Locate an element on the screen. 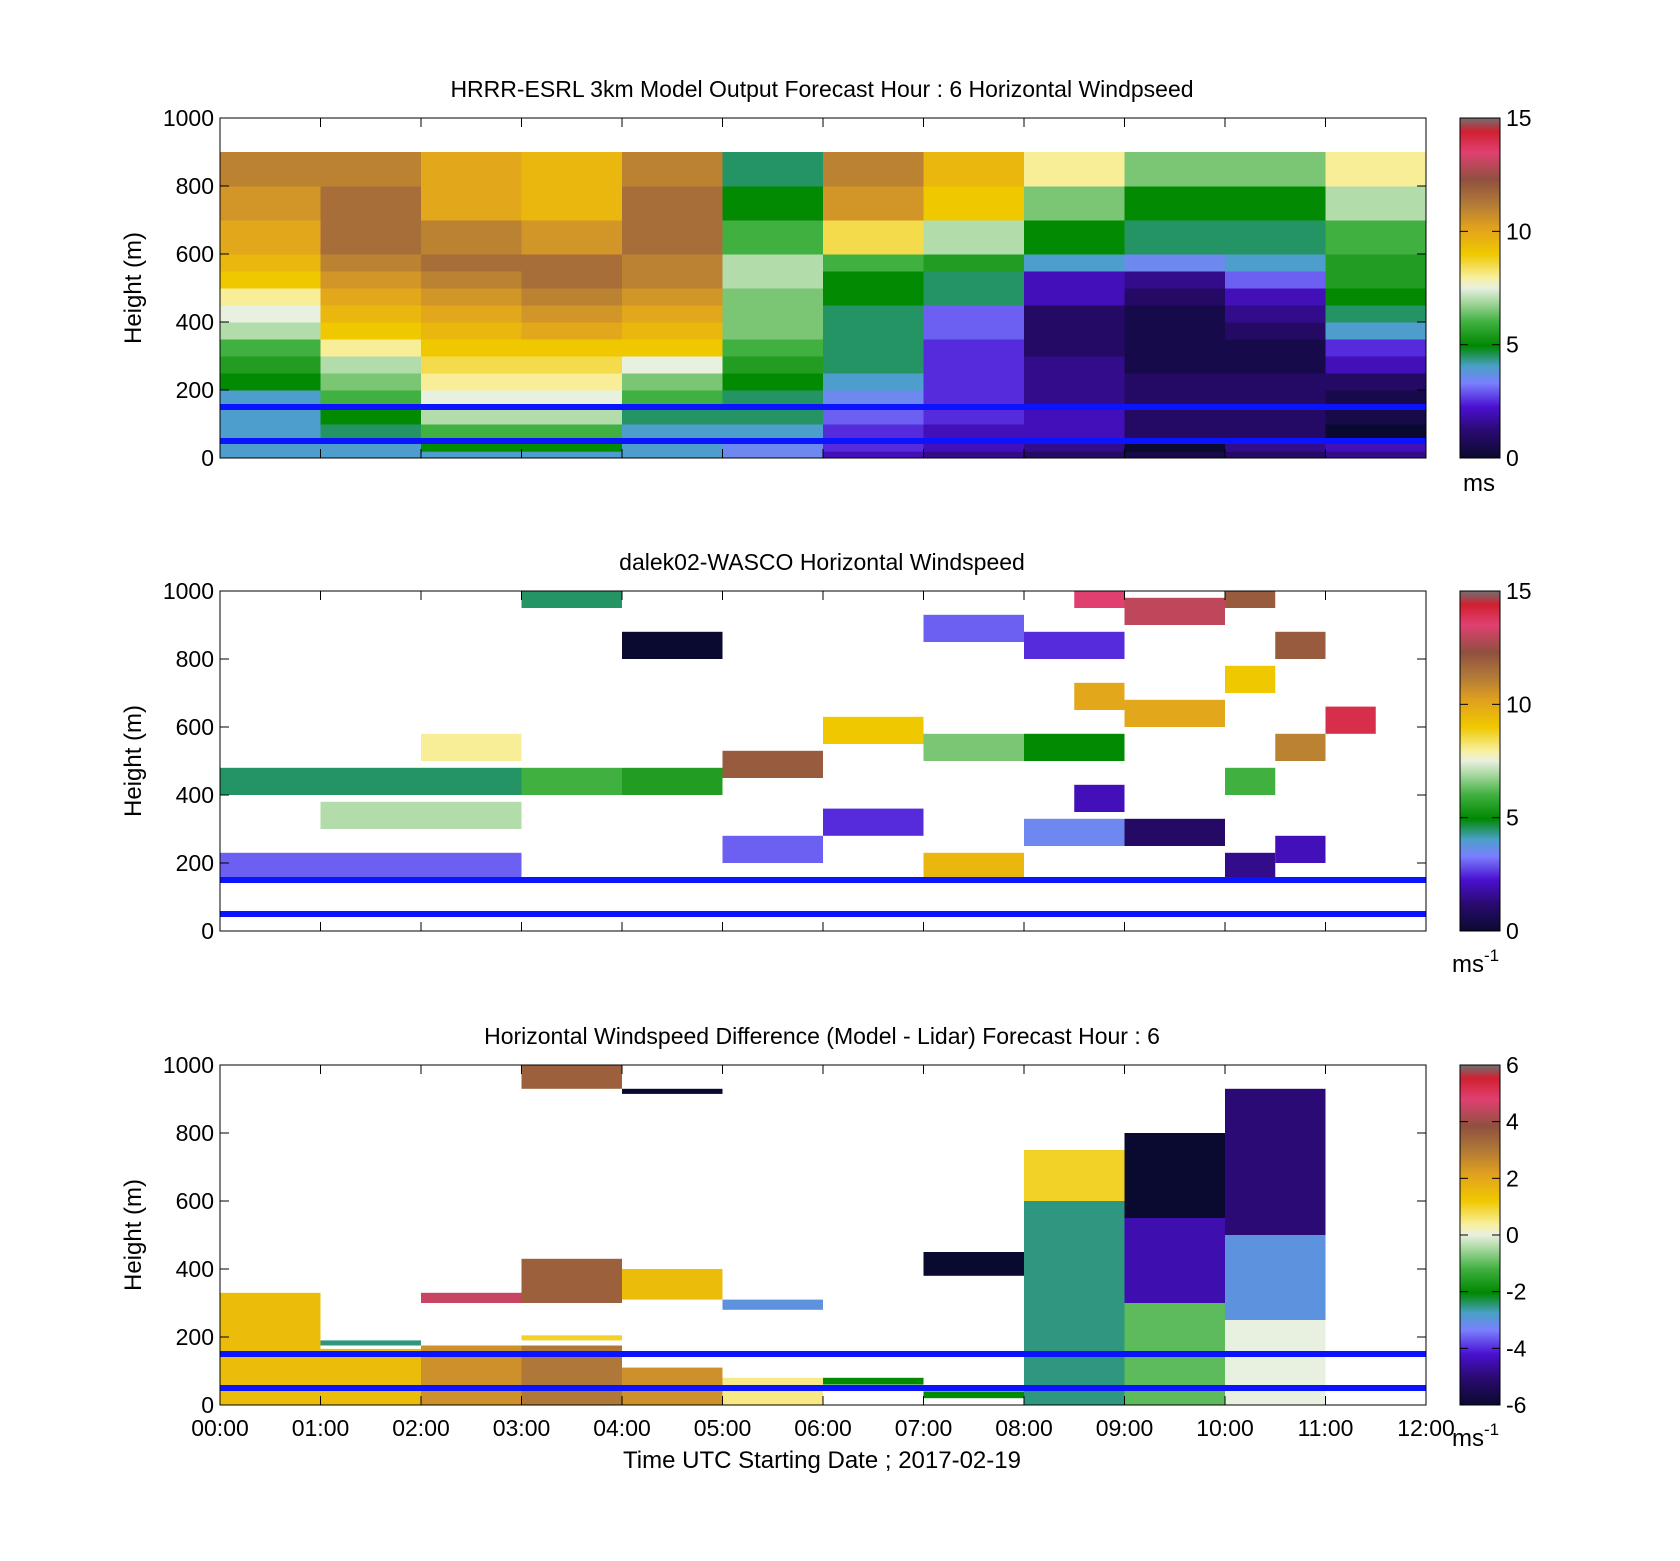 The image size is (1680, 1561). y-tick-label: 200 is located at coordinates (195, 1337).